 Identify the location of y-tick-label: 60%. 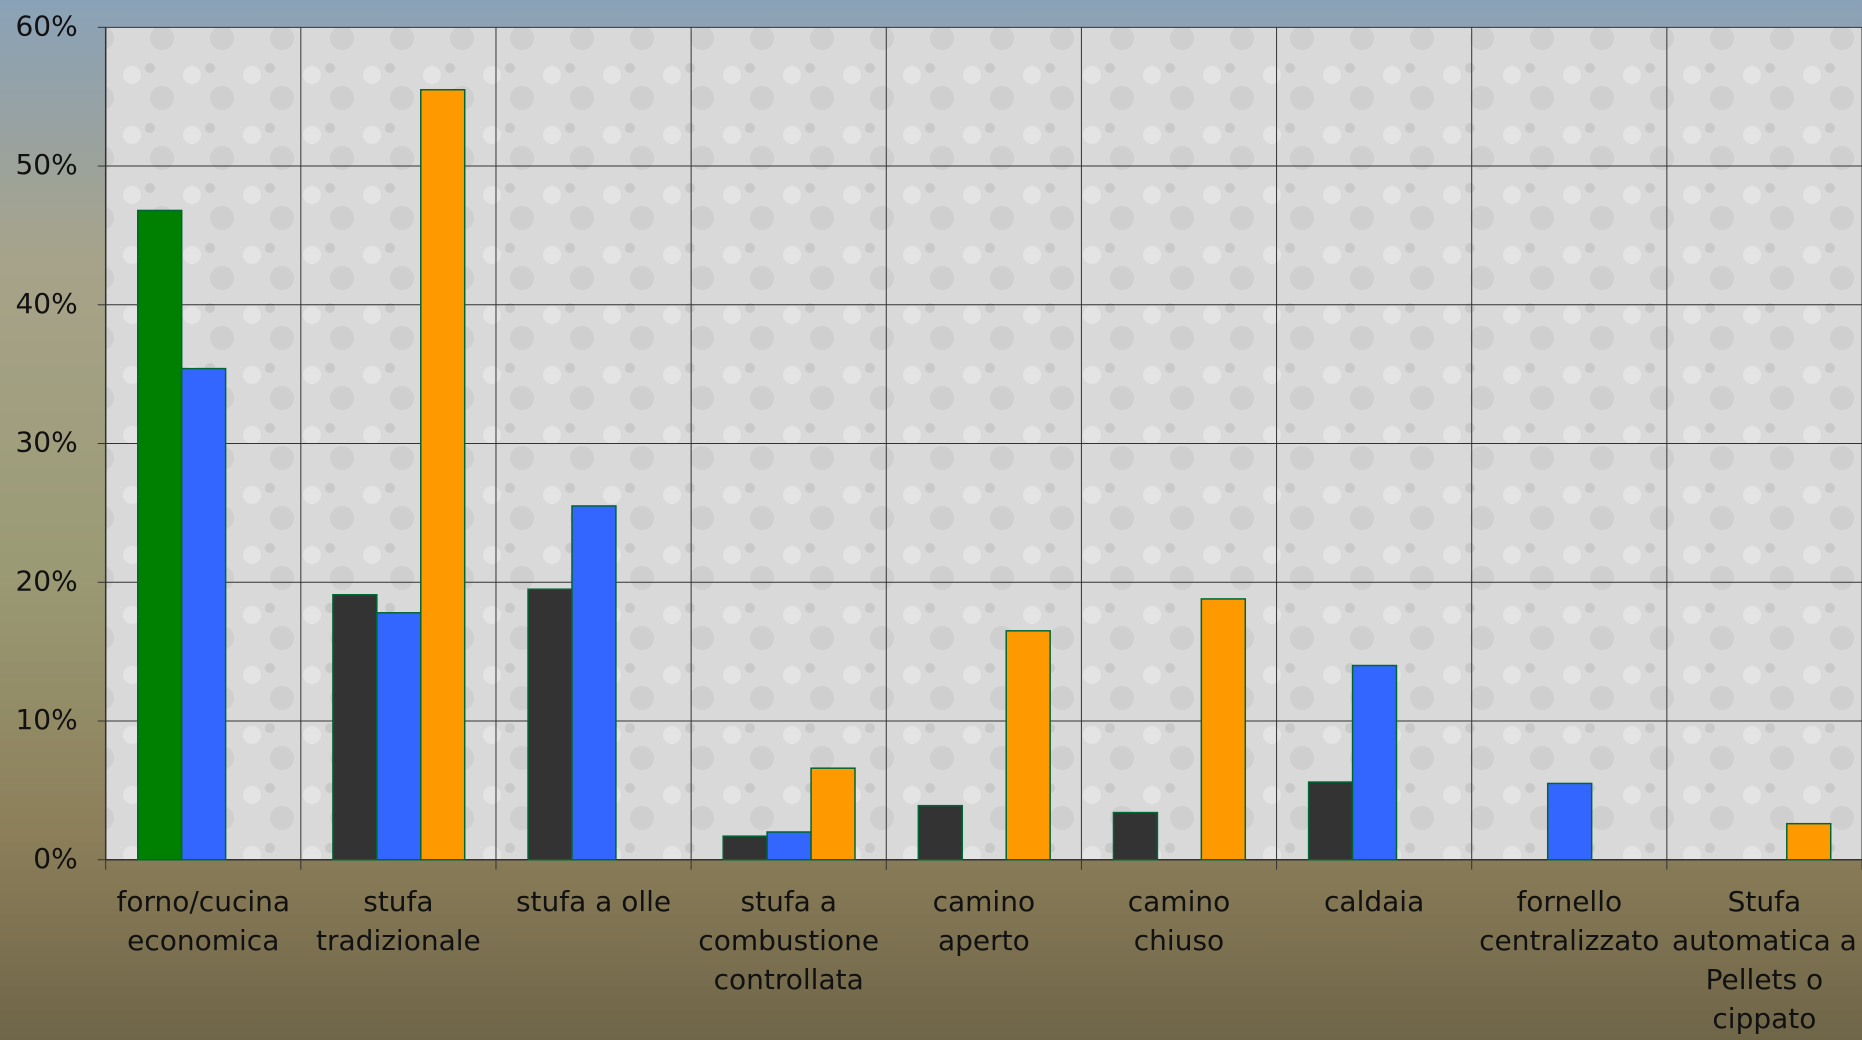
(46, 25).